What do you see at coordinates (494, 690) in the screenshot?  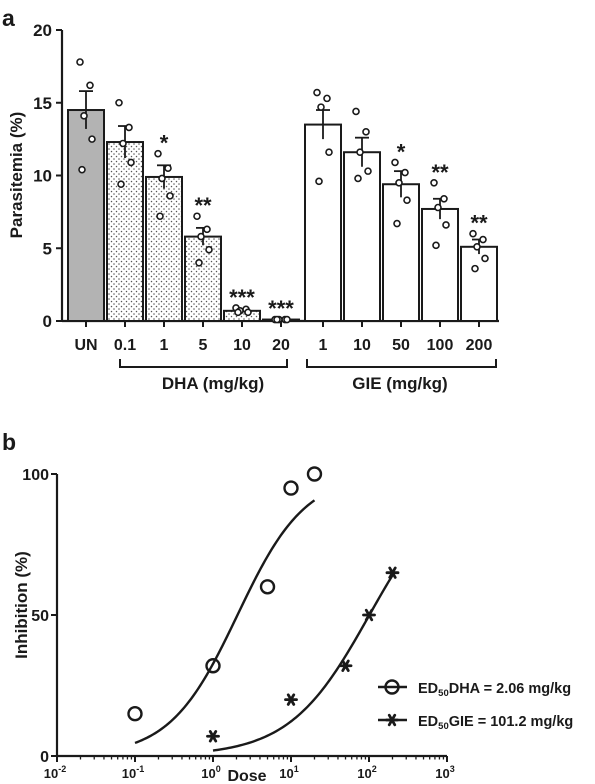 I see `legend-dha-text: ED50DHA = 2.06 mg/kg` at bounding box center [494, 690].